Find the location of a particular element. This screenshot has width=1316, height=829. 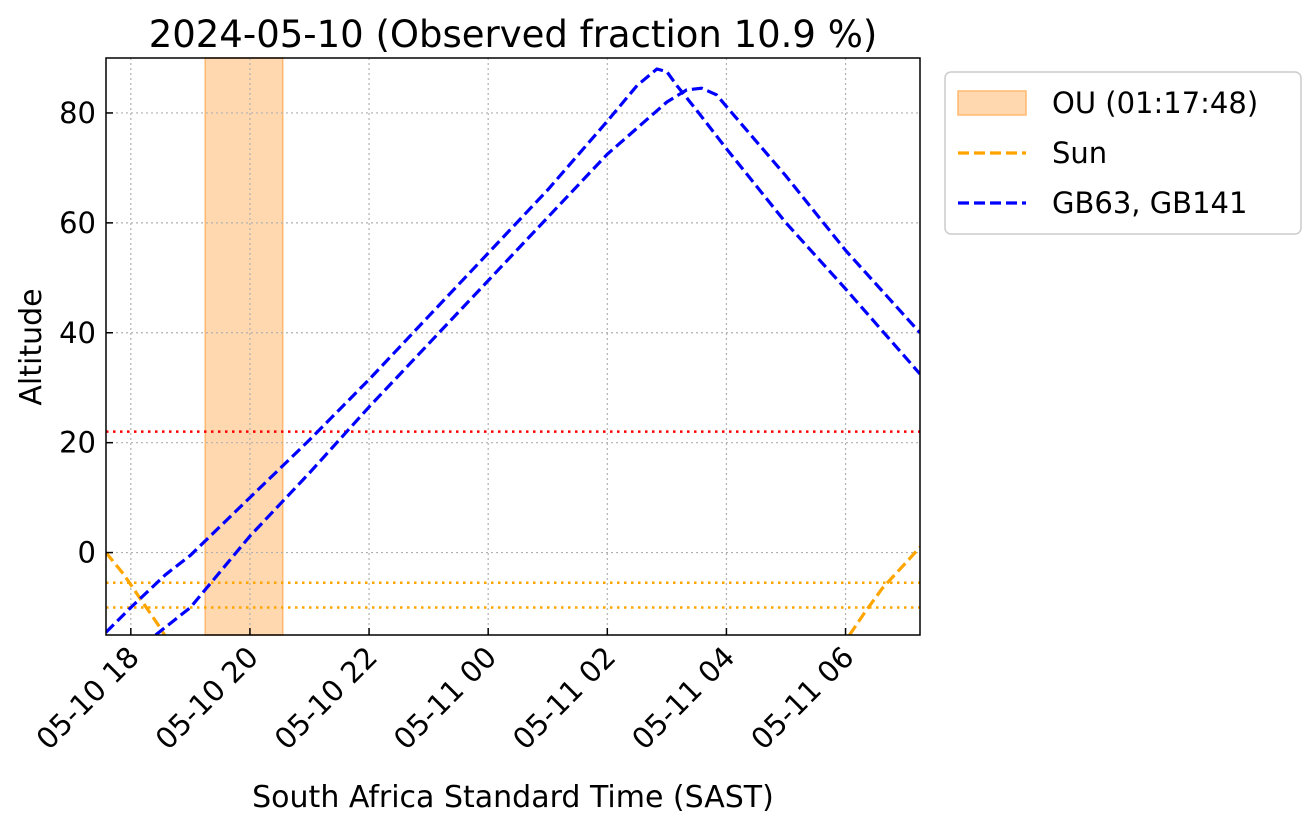

x-tick-label: 05-11 00 is located at coordinates (445, 698).